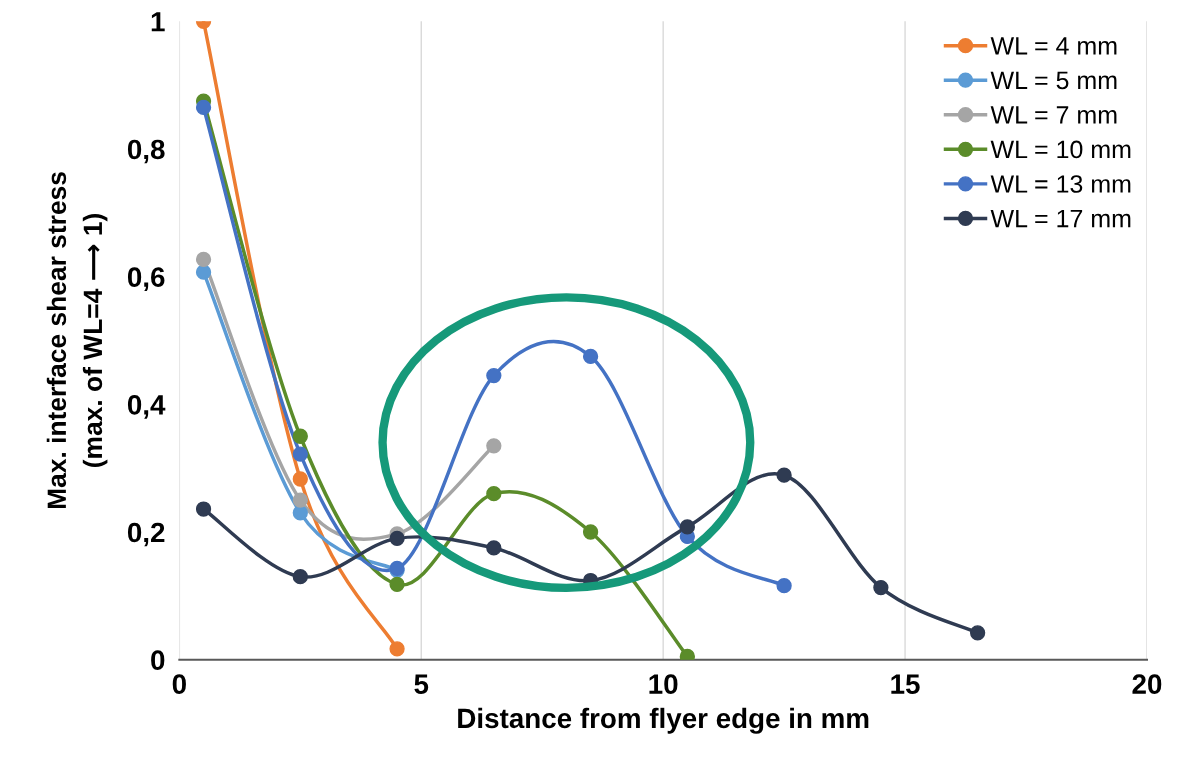 This screenshot has height=760, width=1180. I want to click on y-tick-label: 0, so click(158, 660).